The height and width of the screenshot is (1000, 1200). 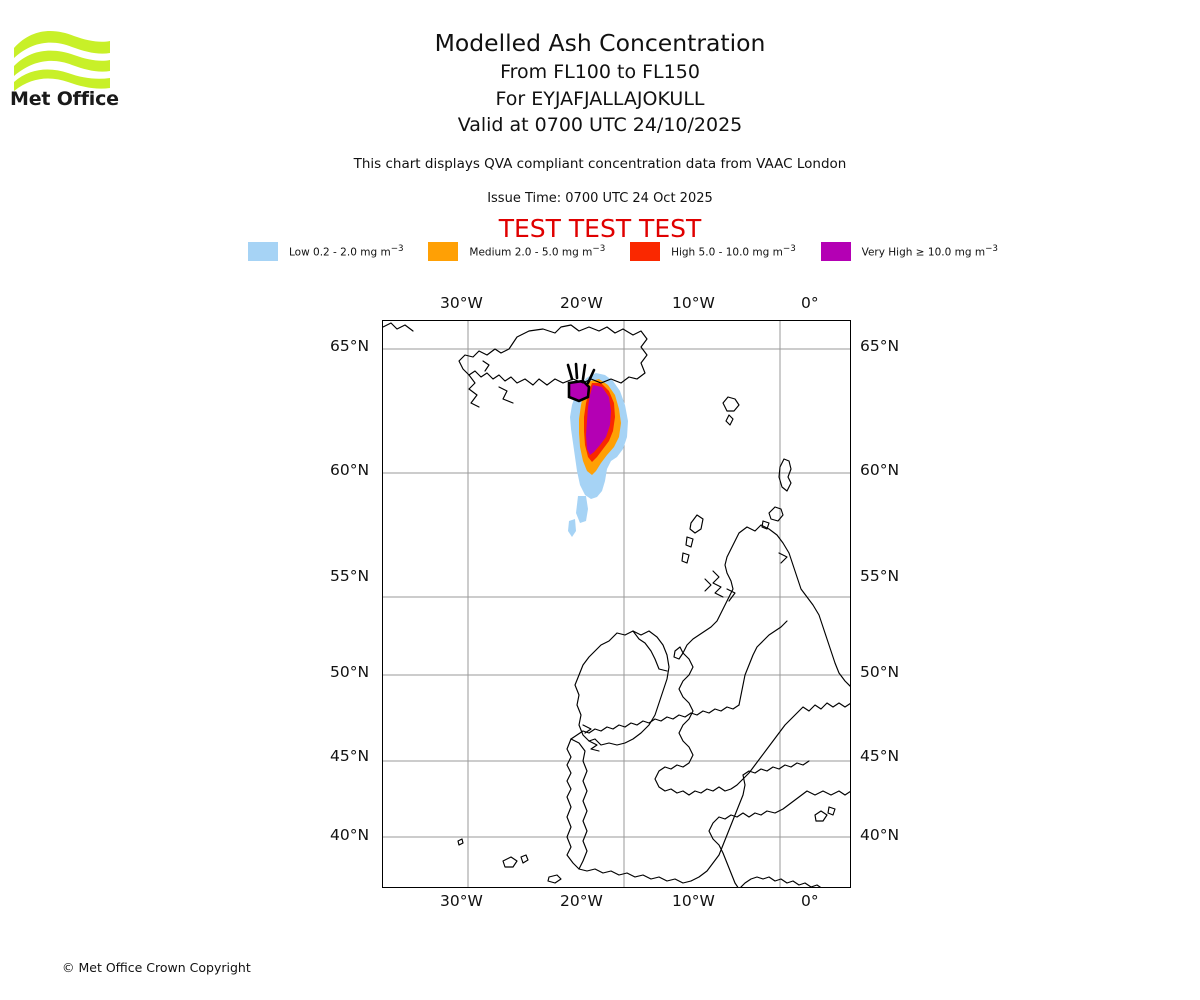 What do you see at coordinates (581, 303) in the screenshot?
I see `xtick-top-1: 20°W` at bounding box center [581, 303].